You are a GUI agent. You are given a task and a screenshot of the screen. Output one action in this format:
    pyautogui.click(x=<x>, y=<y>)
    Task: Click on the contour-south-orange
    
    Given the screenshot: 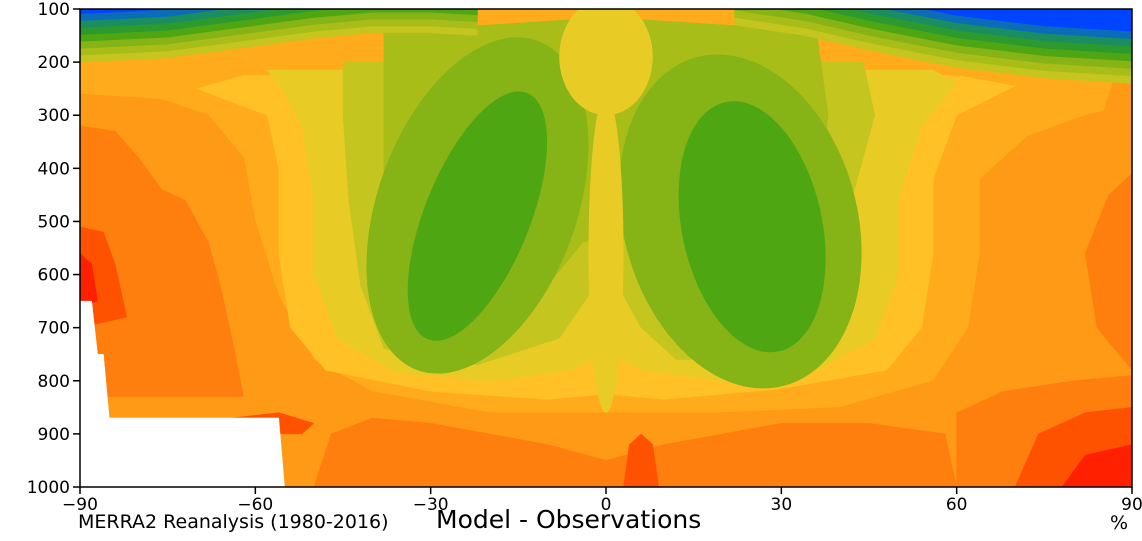 What is the action you would take?
    pyautogui.click(x=162, y=261)
    